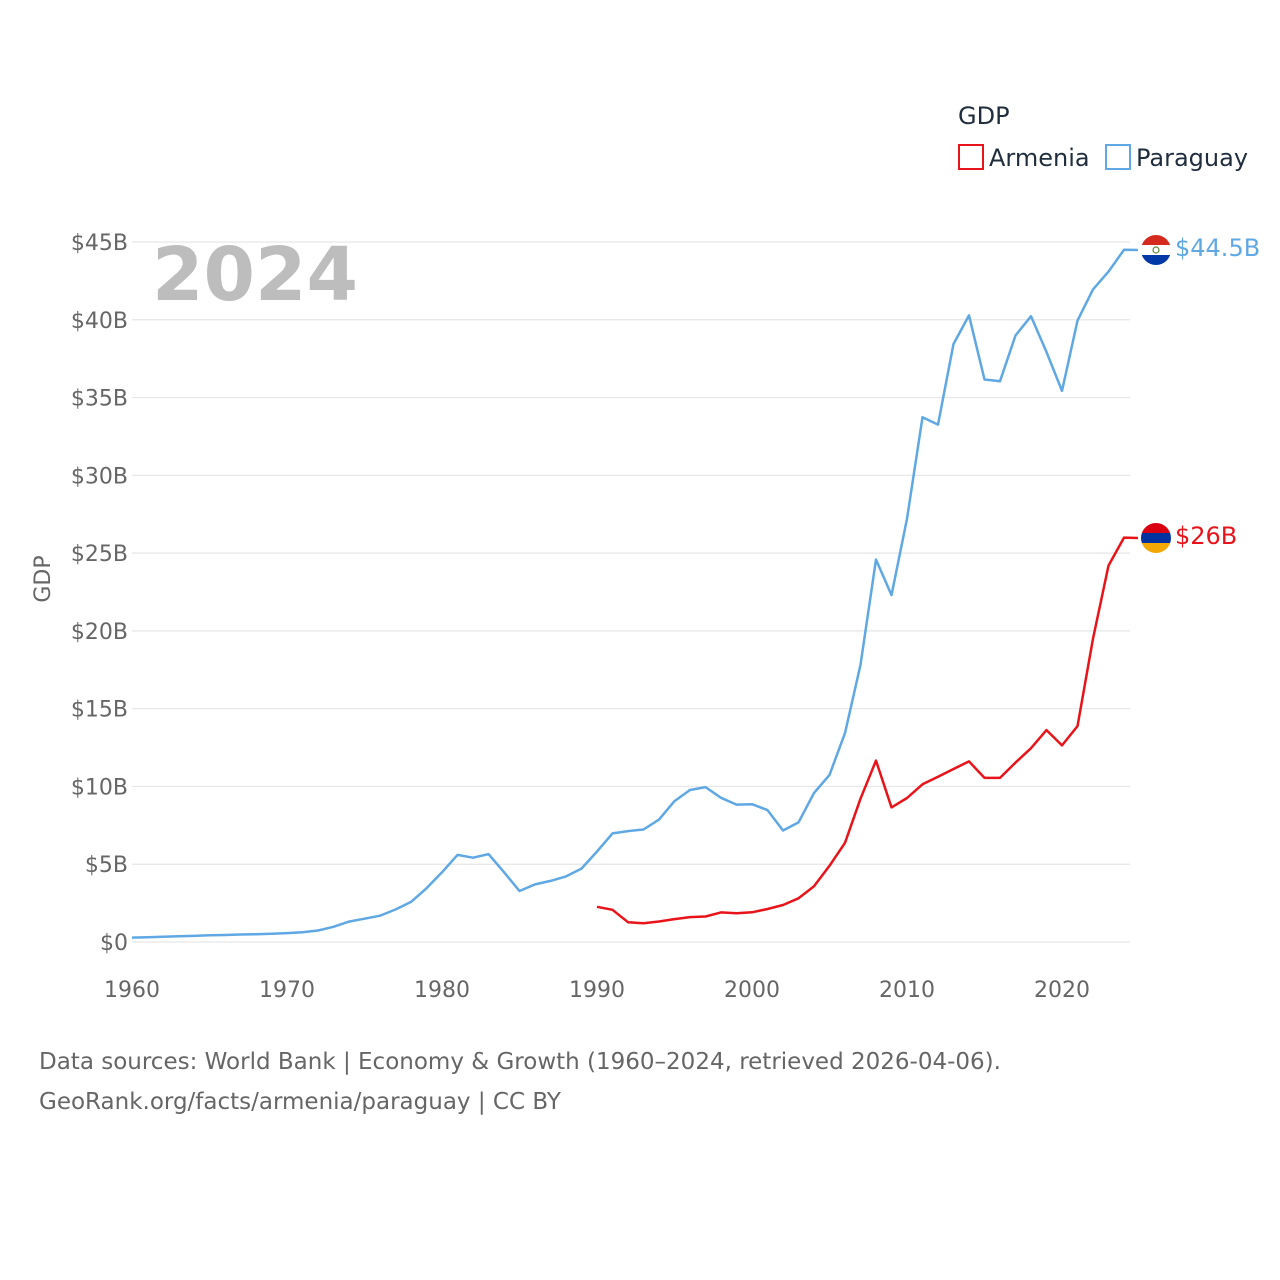  What do you see at coordinates (907, 990) in the screenshot?
I see `x-tick-label: 2010` at bounding box center [907, 990].